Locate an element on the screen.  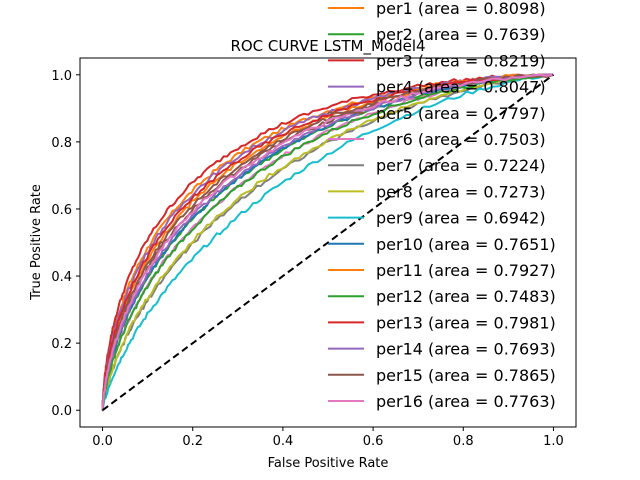
x-tick-label: 0.8 is located at coordinates (463, 441).